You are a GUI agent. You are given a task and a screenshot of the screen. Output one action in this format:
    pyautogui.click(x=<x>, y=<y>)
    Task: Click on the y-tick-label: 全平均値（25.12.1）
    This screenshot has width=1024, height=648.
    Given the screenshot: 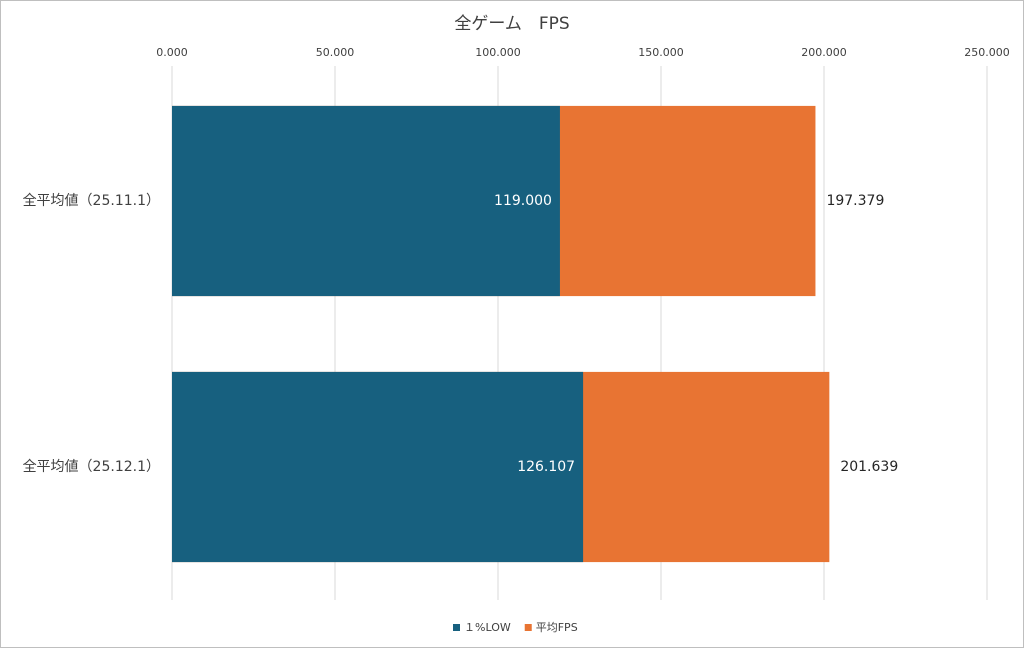 What is the action you would take?
    pyautogui.click(x=91, y=466)
    